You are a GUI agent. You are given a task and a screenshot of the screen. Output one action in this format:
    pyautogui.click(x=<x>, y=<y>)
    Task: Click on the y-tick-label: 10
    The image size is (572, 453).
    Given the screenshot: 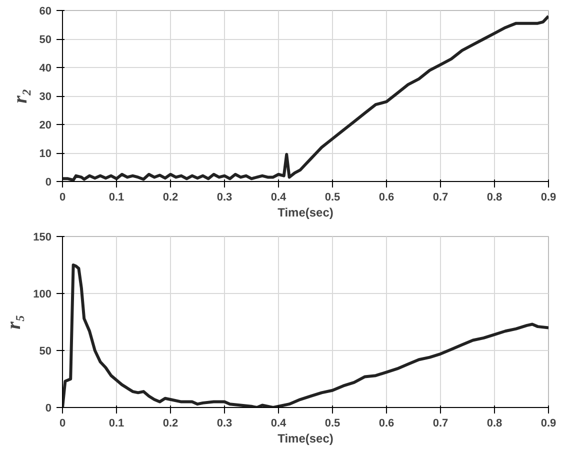 What is the action you would take?
    pyautogui.click(x=45, y=154)
    